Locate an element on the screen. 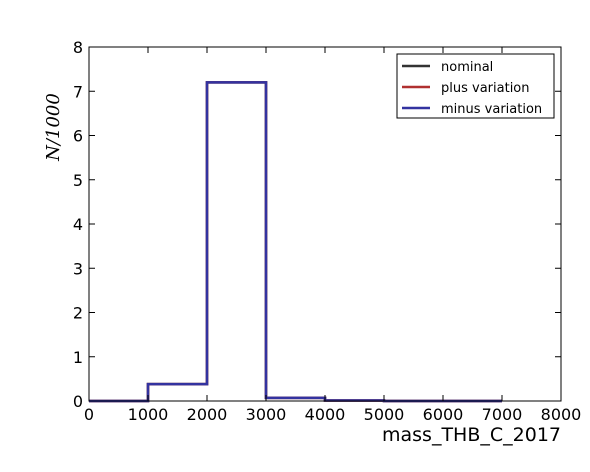 This screenshot has height=472, width=590. y-tick-label: 7 is located at coordinates (78, 91).